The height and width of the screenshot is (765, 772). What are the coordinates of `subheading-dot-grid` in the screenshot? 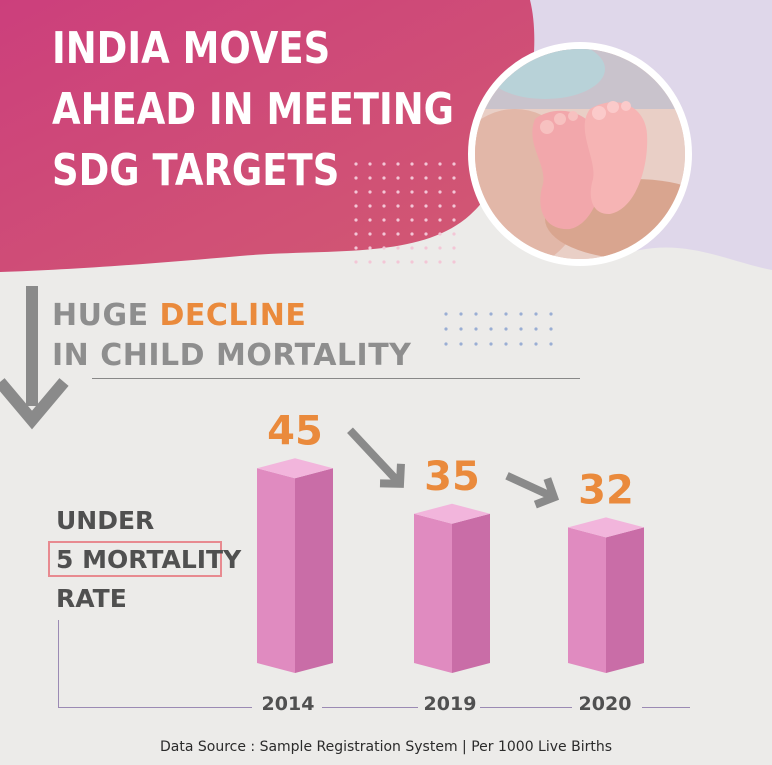 It's located at (498, 329).